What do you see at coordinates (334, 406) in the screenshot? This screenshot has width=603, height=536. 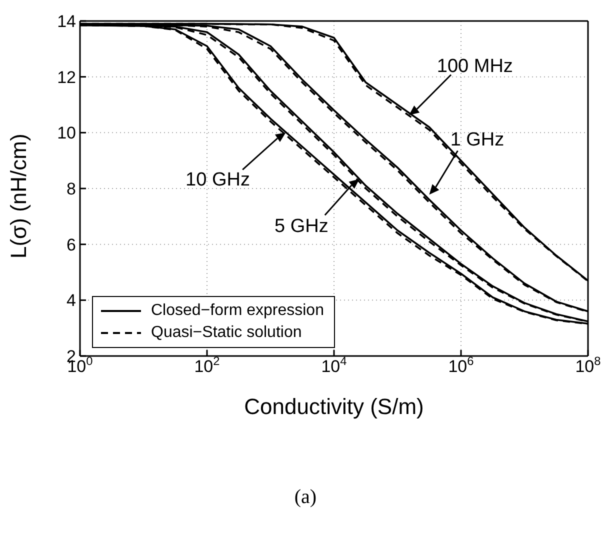 I see `x-axis-title: Conductivity (S/m)` at bounding box center [334, 406].